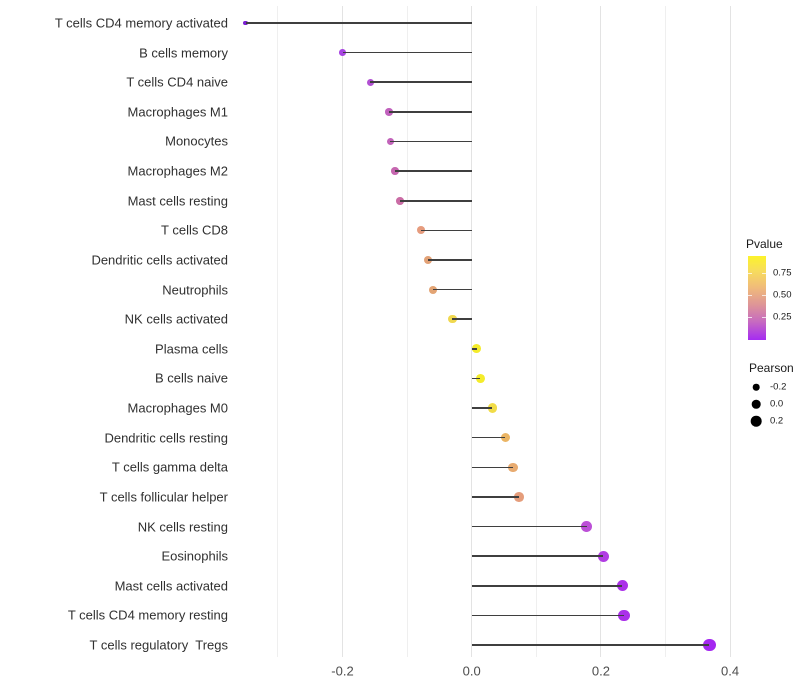 Image resolution: width=800 pixels, height=700 pixels. What do you see at coordinates (777, 404) in the screenshot?
I see `pearson-size-label: 0.0` at bounding box center [777, 404].